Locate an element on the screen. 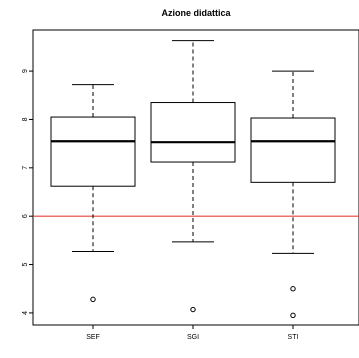  y-tick-label: 4 is located at coordinates (25, 313).